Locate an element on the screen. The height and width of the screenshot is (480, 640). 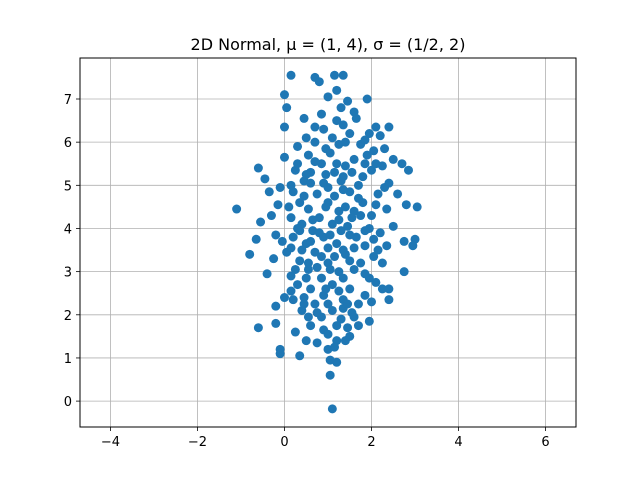
x-tick-label: 4 is located at coordinates (458, 442).